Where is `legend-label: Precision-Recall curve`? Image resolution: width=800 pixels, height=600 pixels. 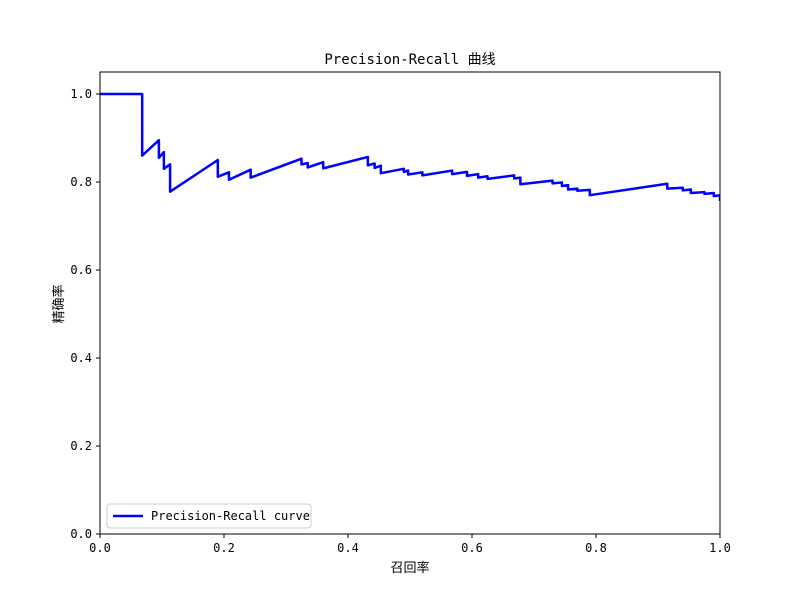 legend-label: Precision-Recall curve is located at coordinates (230, 516).